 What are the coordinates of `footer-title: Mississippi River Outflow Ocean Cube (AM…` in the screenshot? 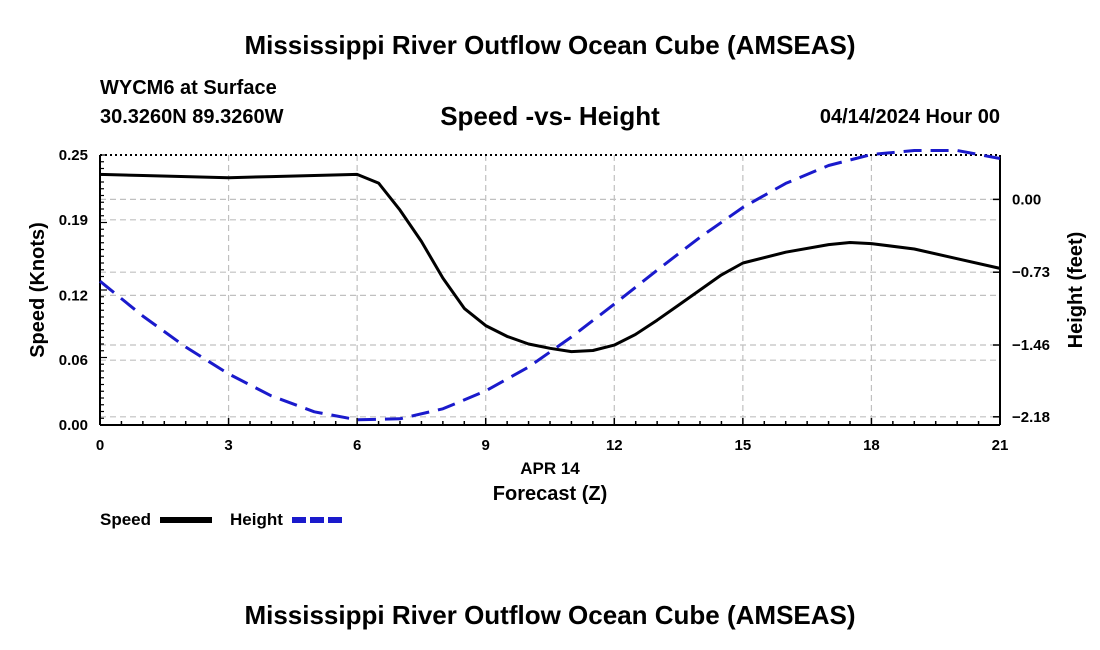 It's located at (550, 615).